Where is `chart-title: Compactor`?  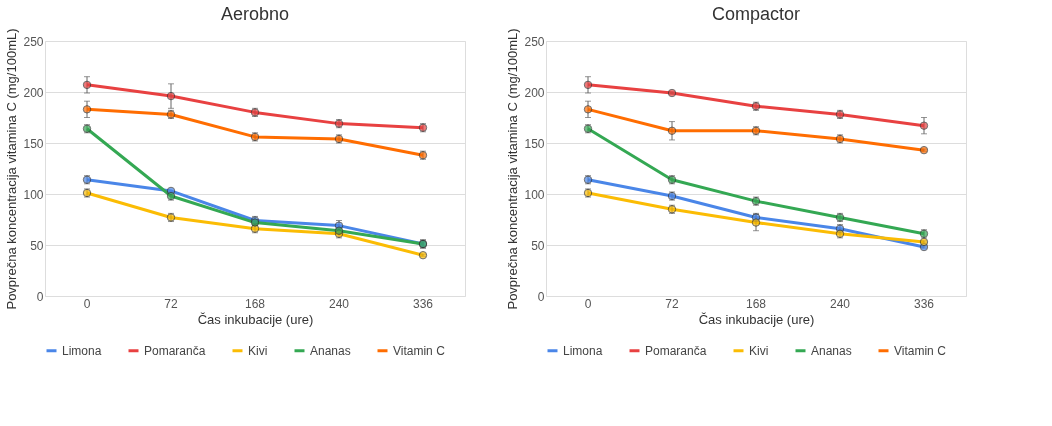 chart-title: Compactor is located at coordinates (756, 13).